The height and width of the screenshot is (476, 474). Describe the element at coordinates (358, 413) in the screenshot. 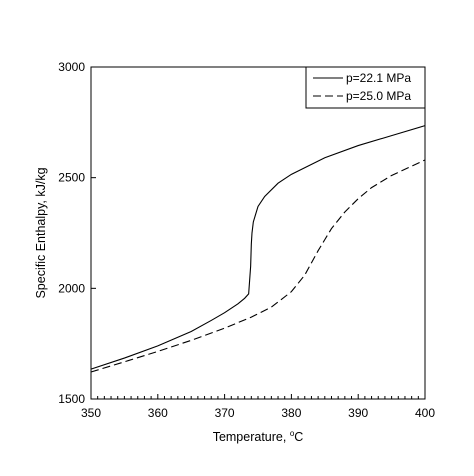

I see `x-tick-label: 390` at that location.